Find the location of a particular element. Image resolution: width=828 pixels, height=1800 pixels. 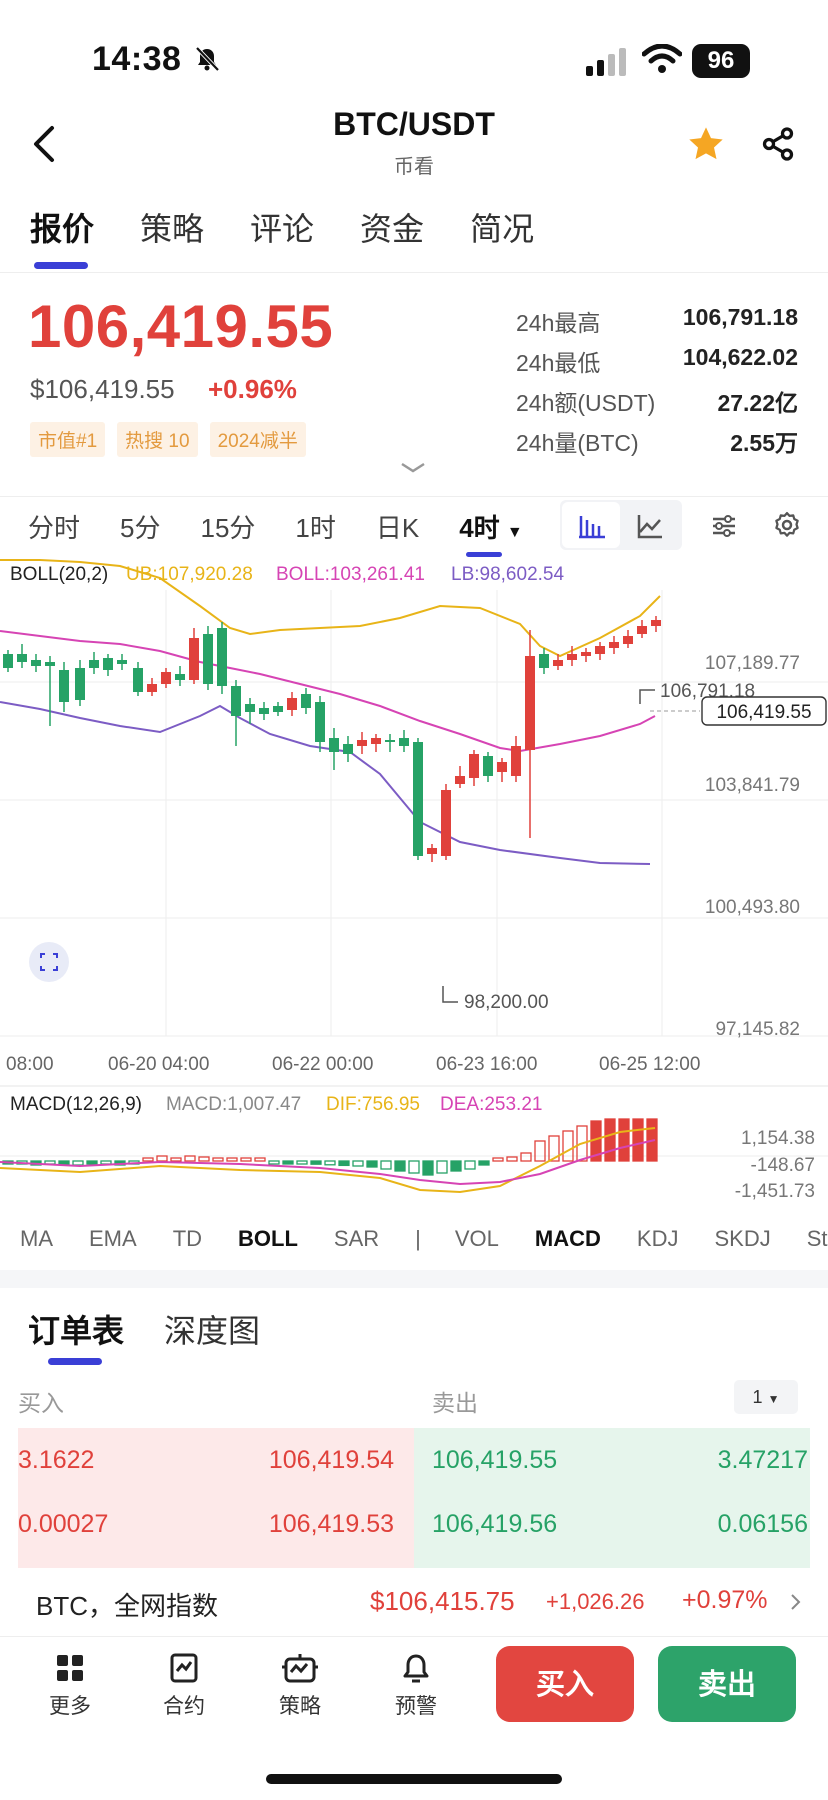

sell-button: 卖出 is located at coordinates (727, 1684).